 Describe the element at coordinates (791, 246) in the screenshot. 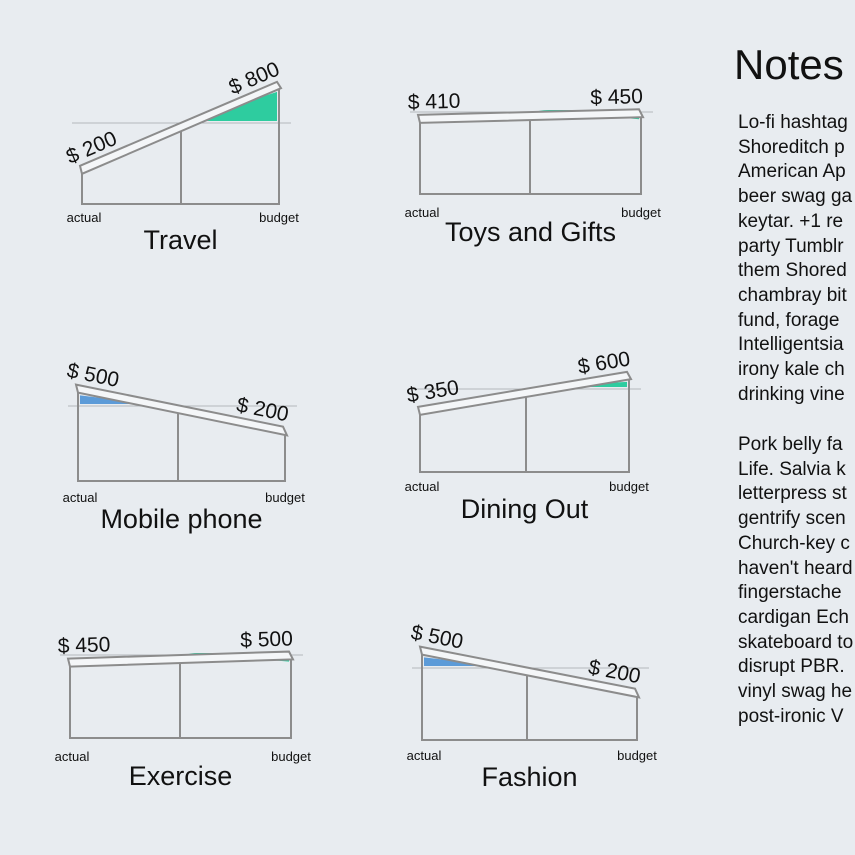

I see `notes-line: party Tumblr` at that location.